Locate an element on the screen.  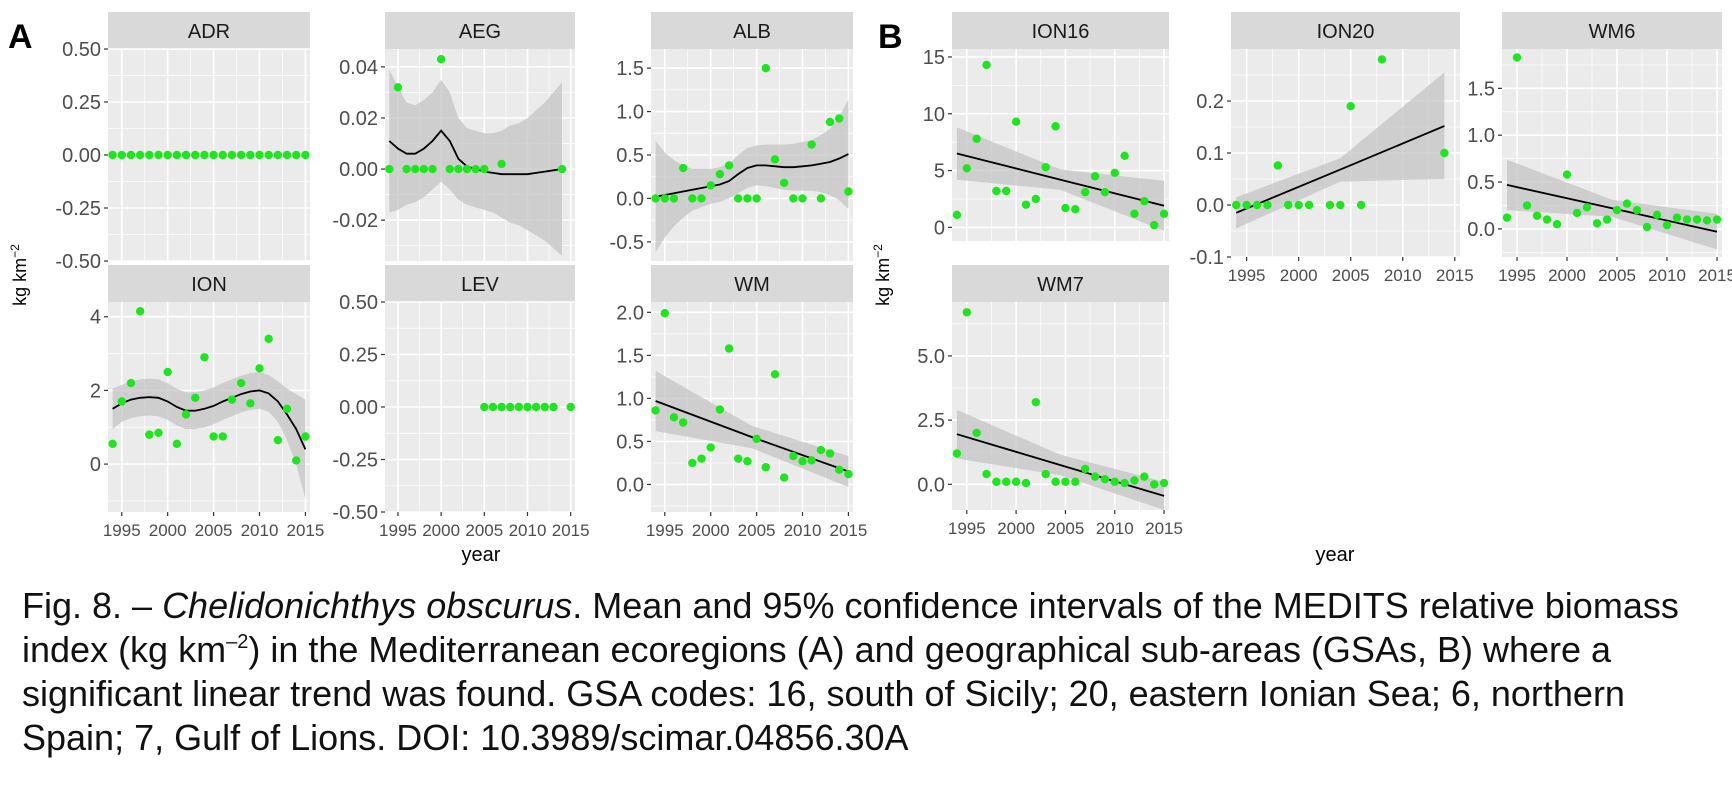
y-axis-label-a-sup: −2 is located at coordinates (15, 251).